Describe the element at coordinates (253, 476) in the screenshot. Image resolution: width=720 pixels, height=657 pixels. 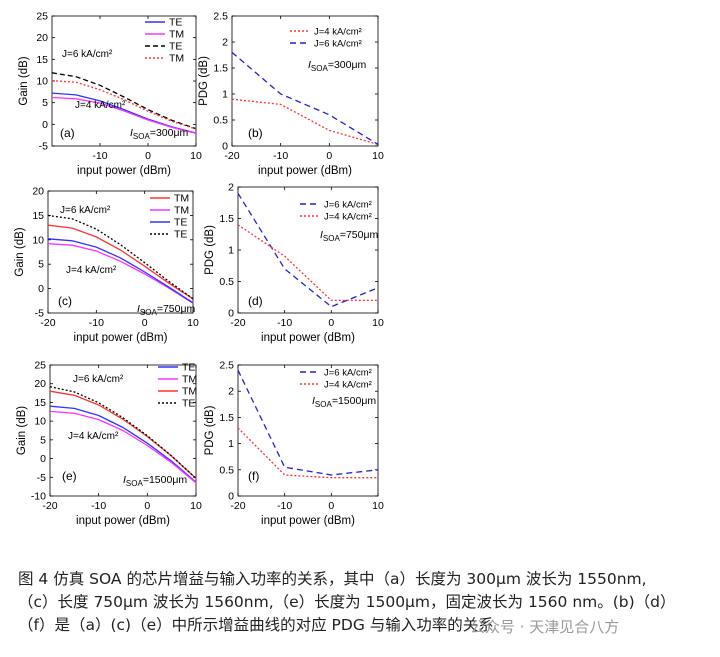
I see `panel-label: (f)` at that location.